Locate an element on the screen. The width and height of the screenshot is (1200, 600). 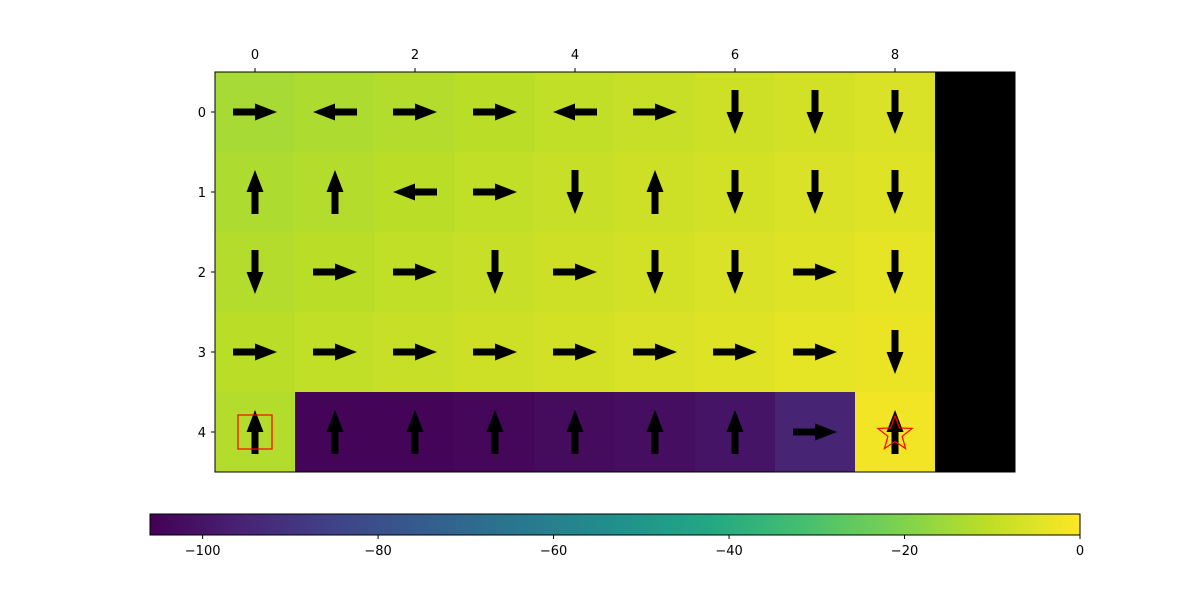
colorbar-frame is located at coordinates (615, 524).